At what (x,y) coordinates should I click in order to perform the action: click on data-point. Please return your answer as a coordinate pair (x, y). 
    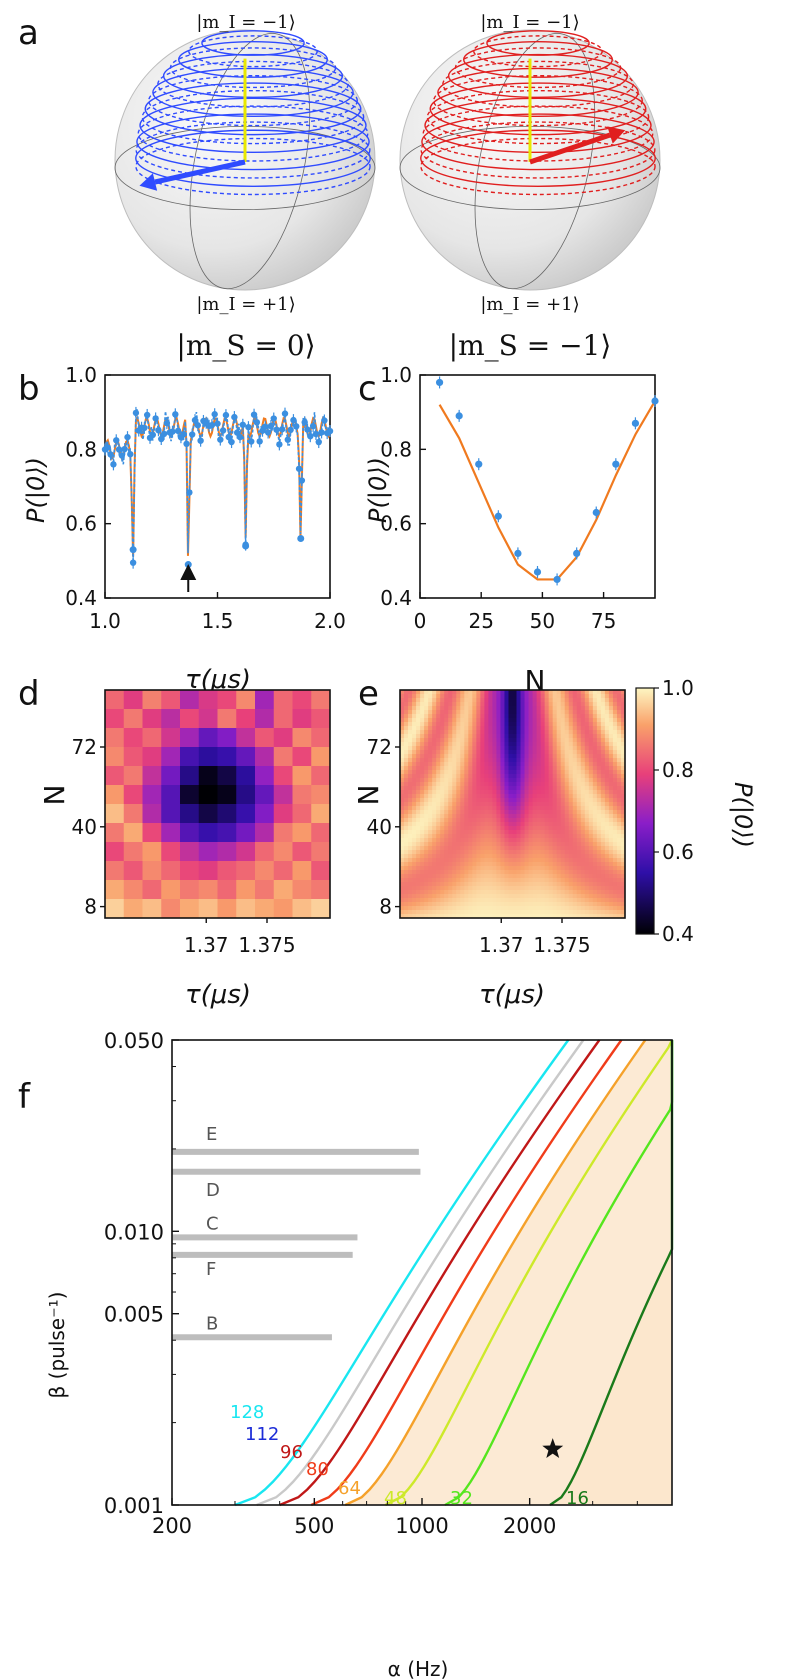
    Looking at the image, I should click on (243, 424).